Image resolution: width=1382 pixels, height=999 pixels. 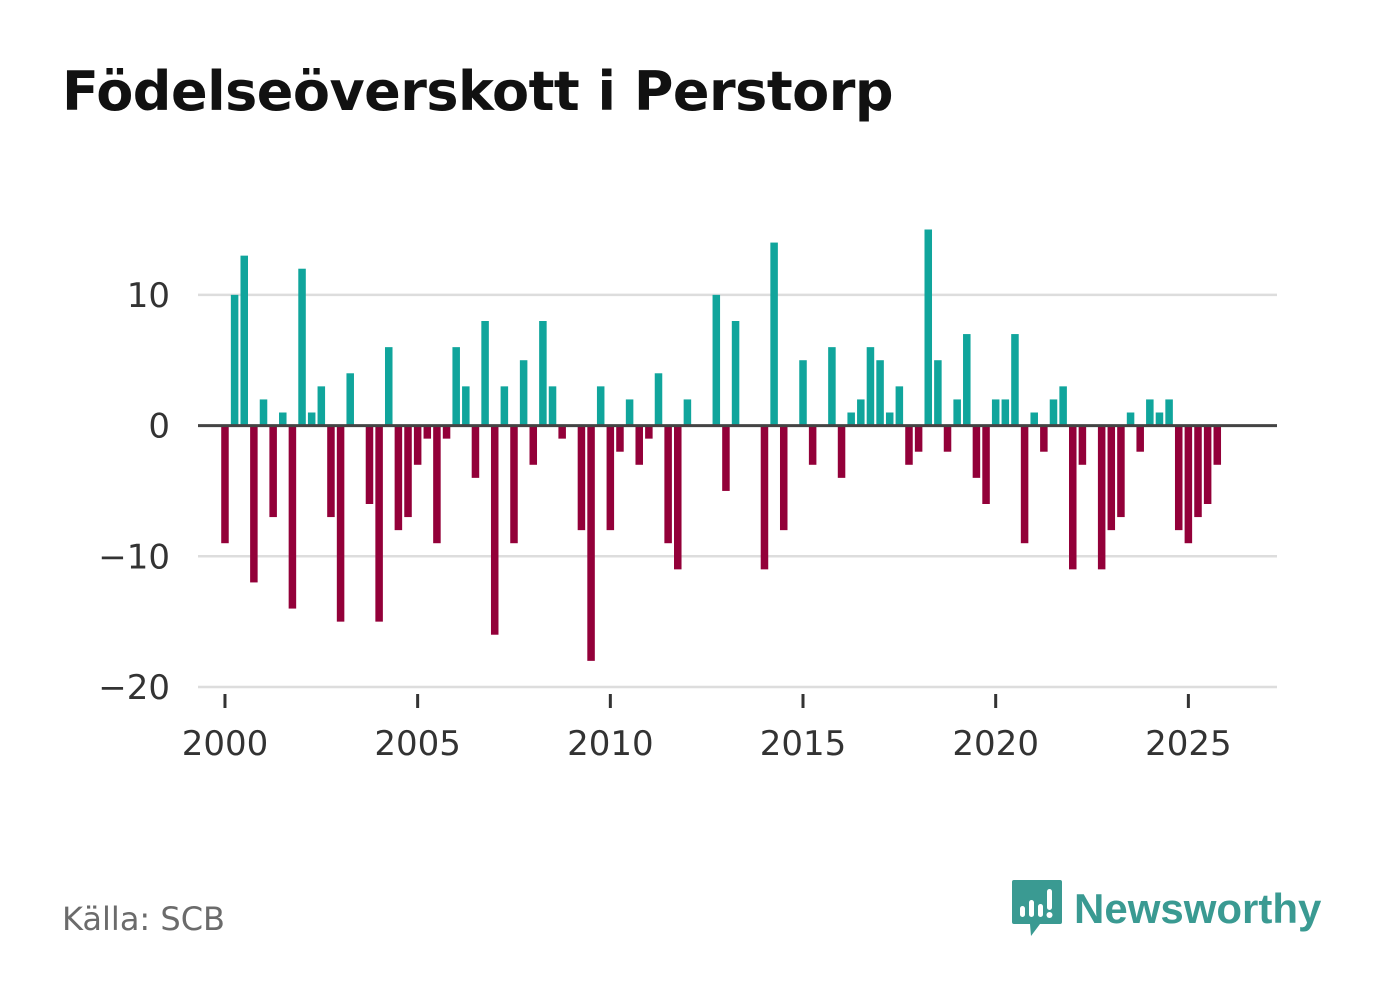 I want to click on y-tick-label: 10, so click(x=148, y=296).